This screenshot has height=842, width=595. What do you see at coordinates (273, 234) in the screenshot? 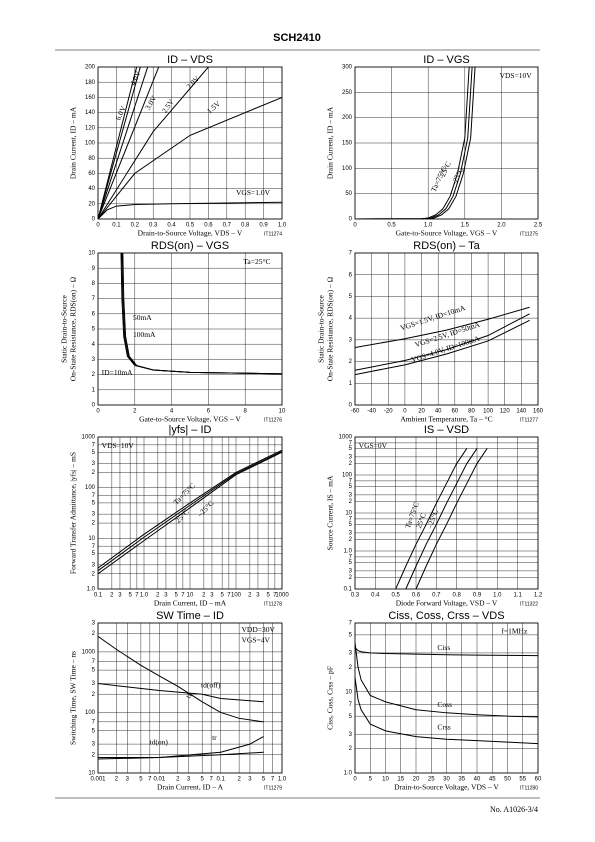
I see `figure-code: IT11274` at bounding box center [273, 234].